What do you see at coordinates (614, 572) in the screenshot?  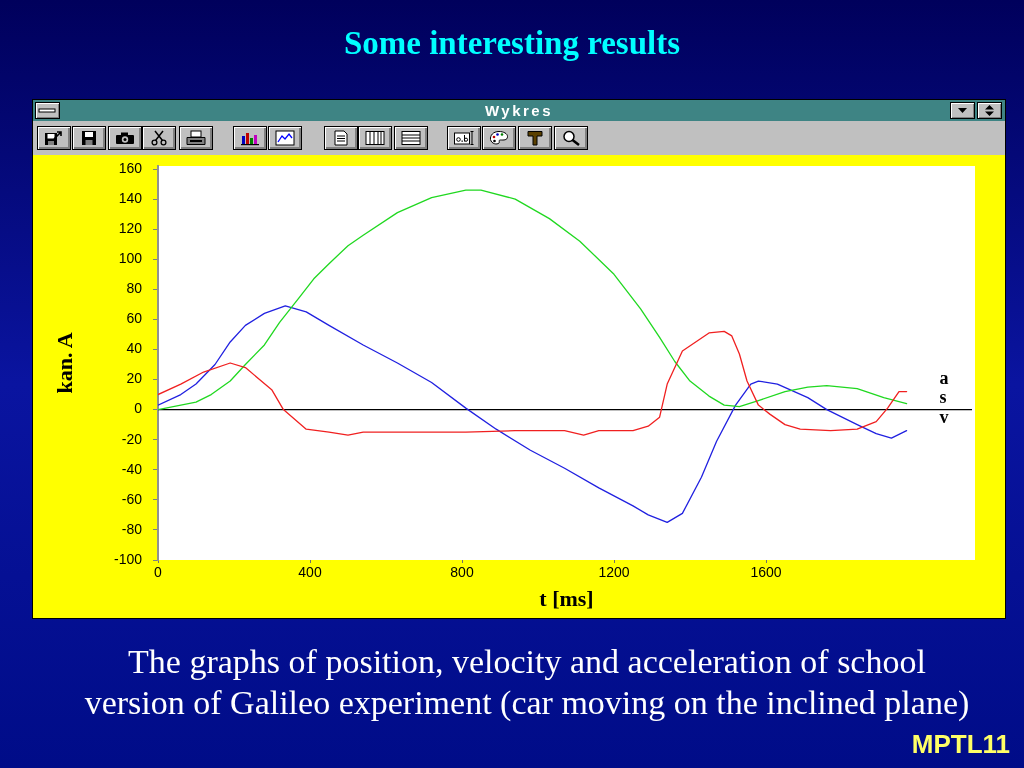 I see `x-tick-label: 1200` at bounding box center [614, 572].